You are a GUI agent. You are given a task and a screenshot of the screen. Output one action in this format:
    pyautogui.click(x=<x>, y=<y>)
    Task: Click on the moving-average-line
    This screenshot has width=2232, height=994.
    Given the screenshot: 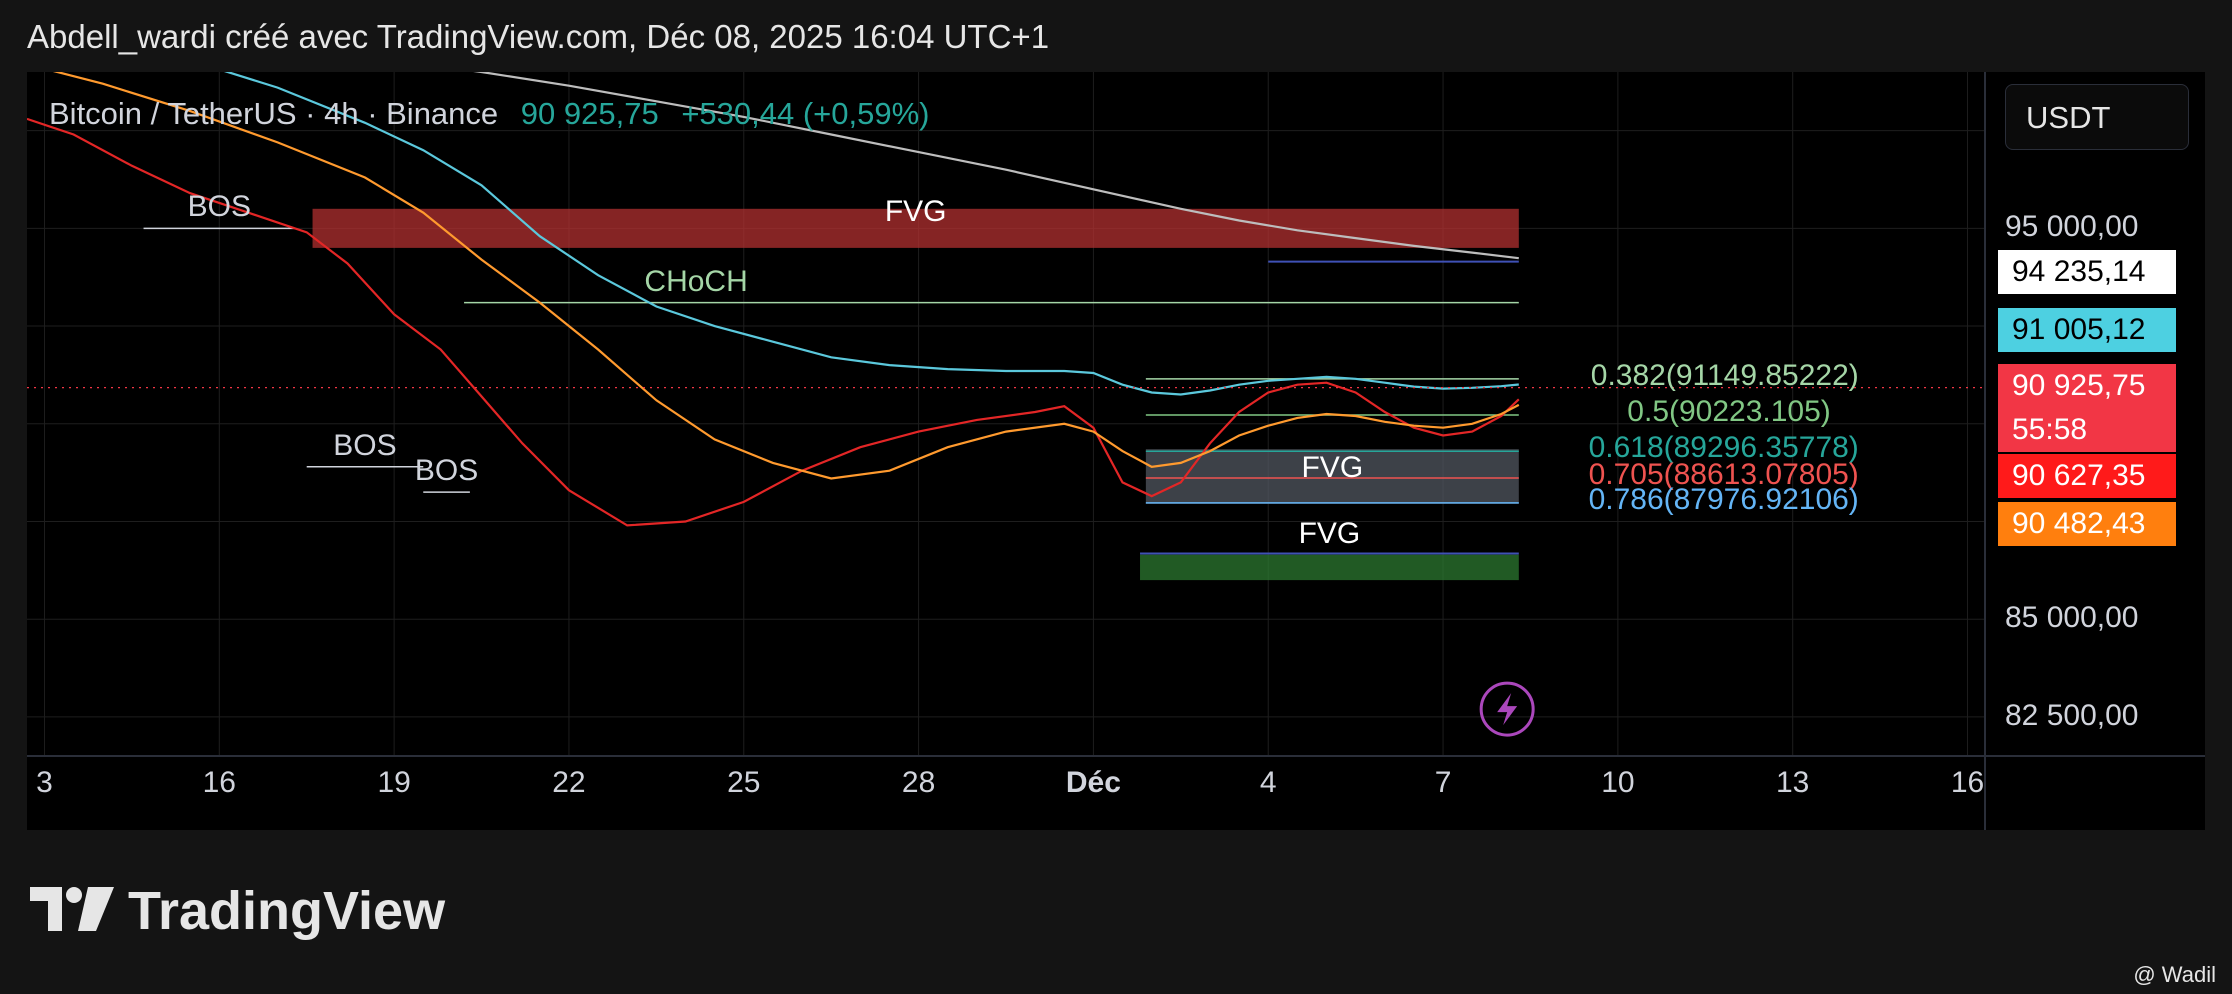 What is the action you would take?
    pyautogui.click(x=996, y=166)
    